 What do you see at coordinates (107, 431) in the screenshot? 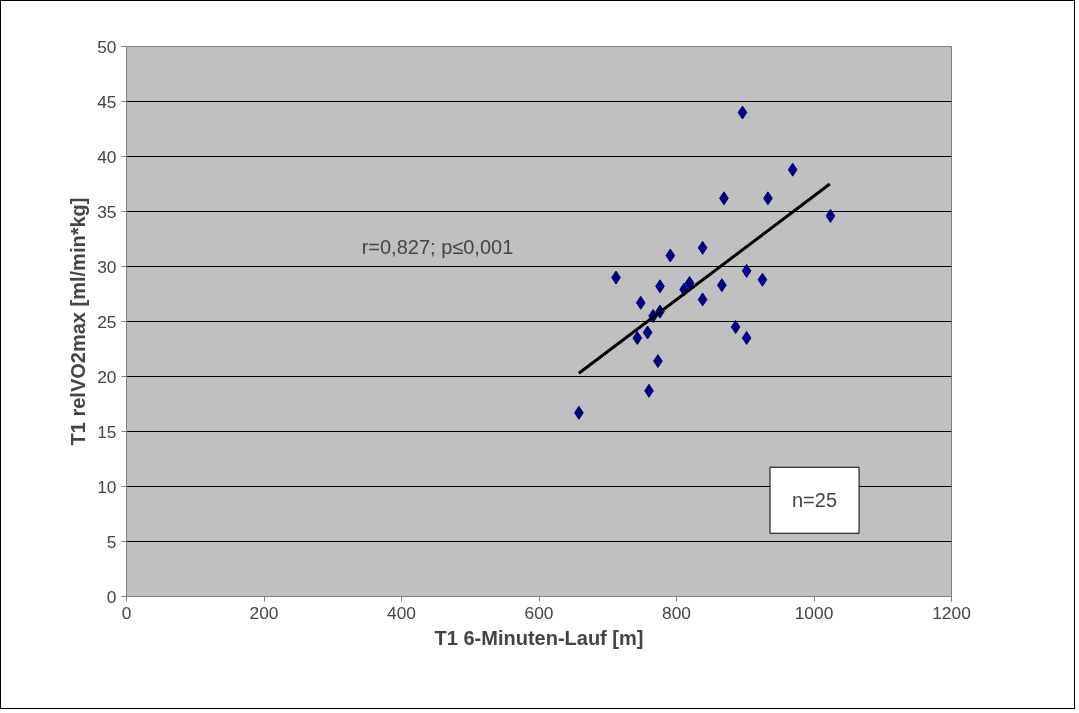
I see `y-tick-label: 15` at bounding box center [107, 431].